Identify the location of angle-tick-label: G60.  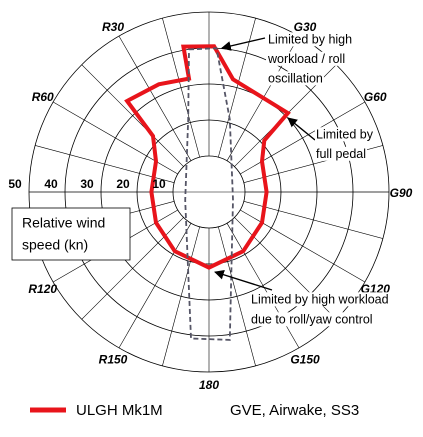
(375, 97).